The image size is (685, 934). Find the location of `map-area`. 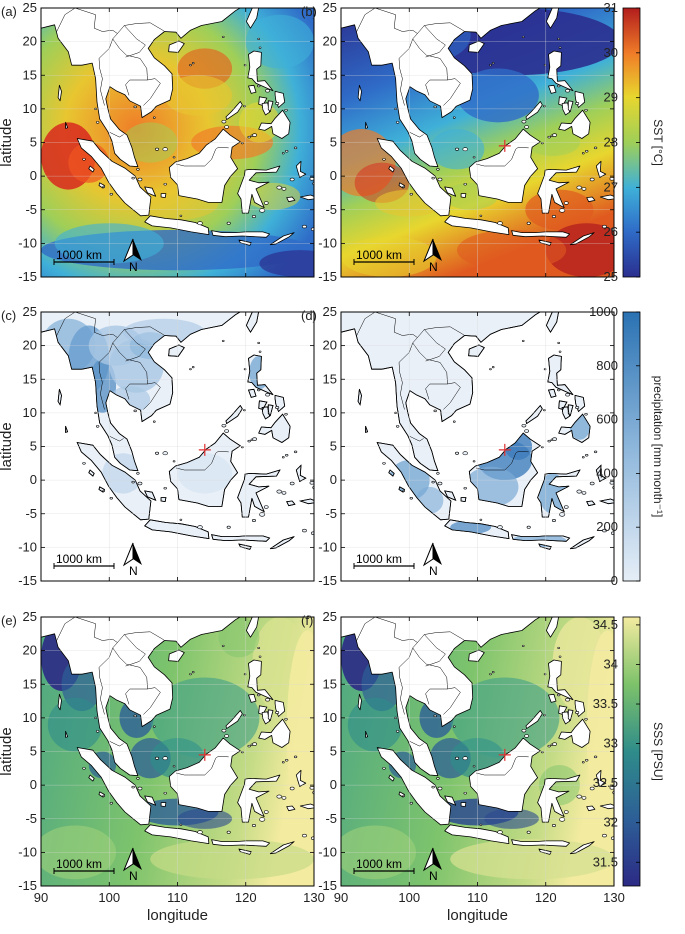

map-area is located at coordinates (177, 446).